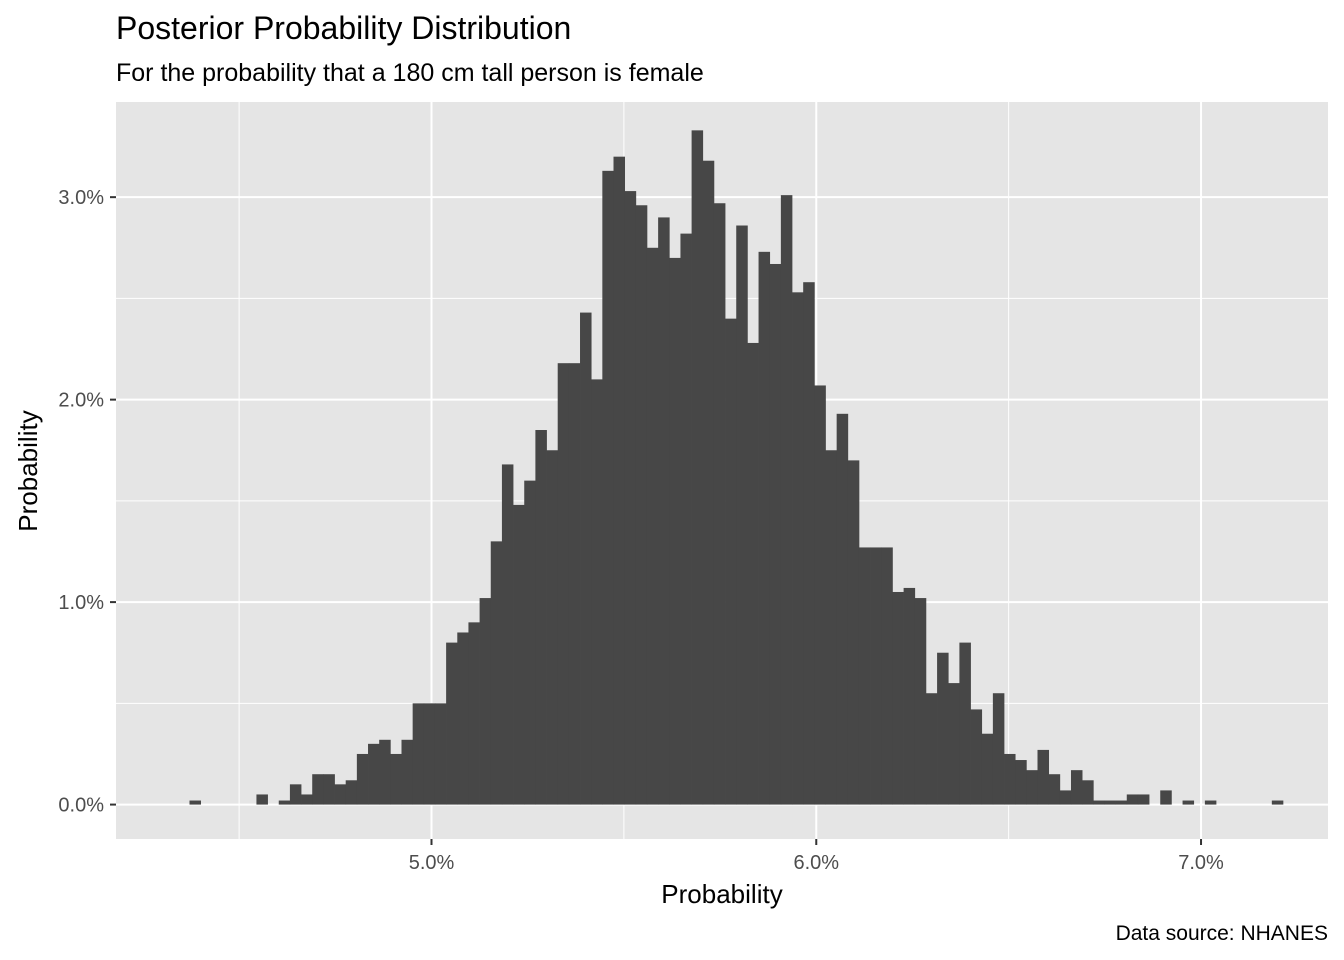 The image size is (1344, 960). I want to click on y-tick-label: 1.0%, so click(81, 603).